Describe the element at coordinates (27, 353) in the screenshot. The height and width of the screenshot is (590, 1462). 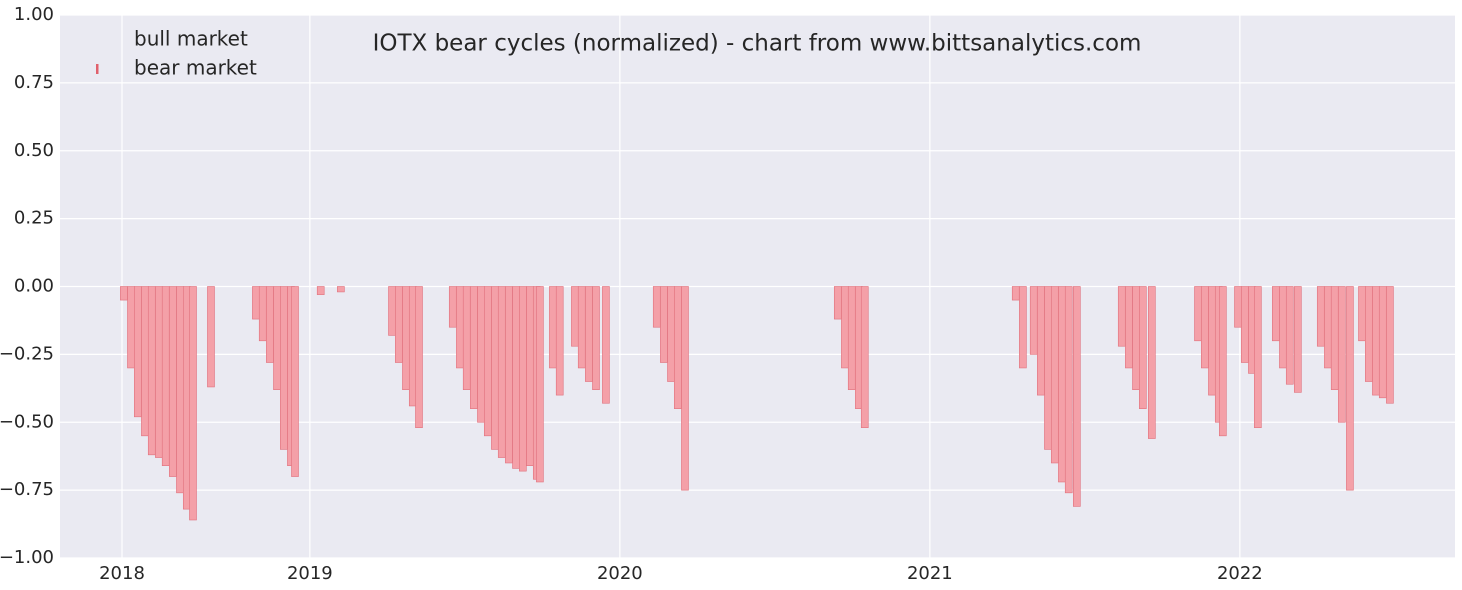
I see `y-tick-label: −0.25` at that location.